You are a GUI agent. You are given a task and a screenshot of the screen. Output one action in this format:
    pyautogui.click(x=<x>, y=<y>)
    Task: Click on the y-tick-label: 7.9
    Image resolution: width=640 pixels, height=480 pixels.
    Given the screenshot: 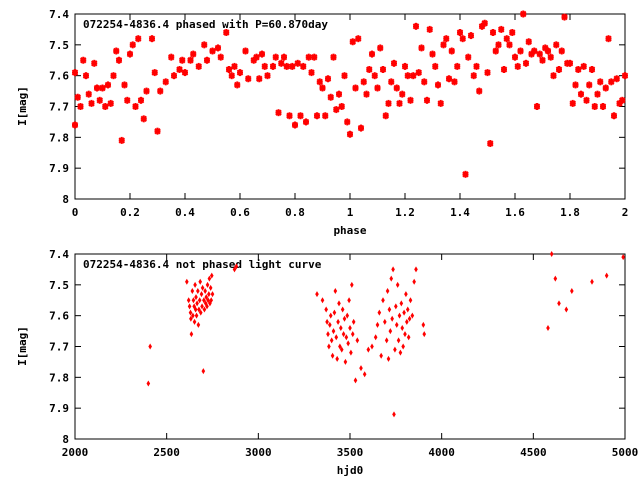 What is the action you would take?
    pyautogui.click(x=59, y=168)
    